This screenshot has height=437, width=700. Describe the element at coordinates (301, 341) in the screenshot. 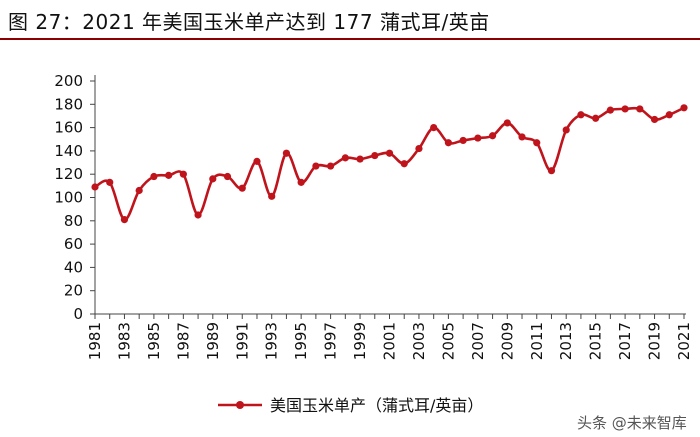

I see `x-tick-label: 1995` at that location.